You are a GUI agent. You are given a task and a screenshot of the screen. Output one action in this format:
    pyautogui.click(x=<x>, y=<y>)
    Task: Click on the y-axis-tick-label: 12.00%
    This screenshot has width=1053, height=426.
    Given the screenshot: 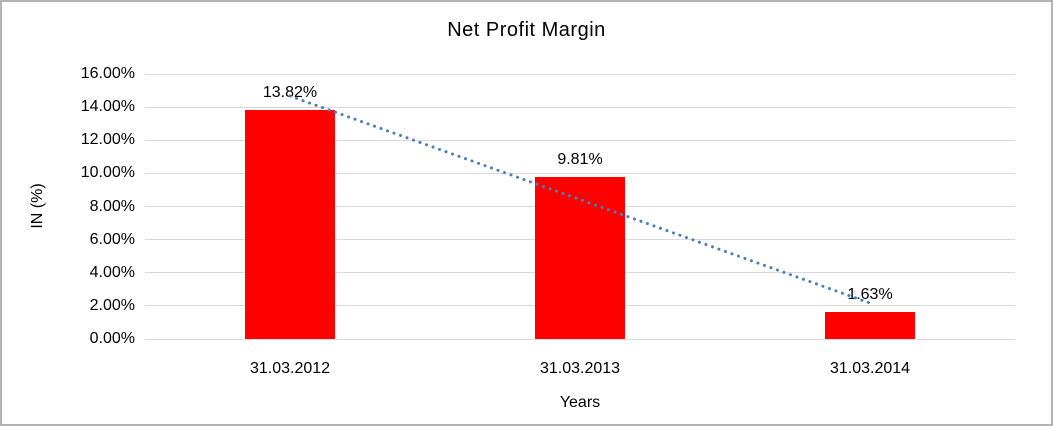 What is the action you would take?
    pyautogui.click(x=107, y=140)
    